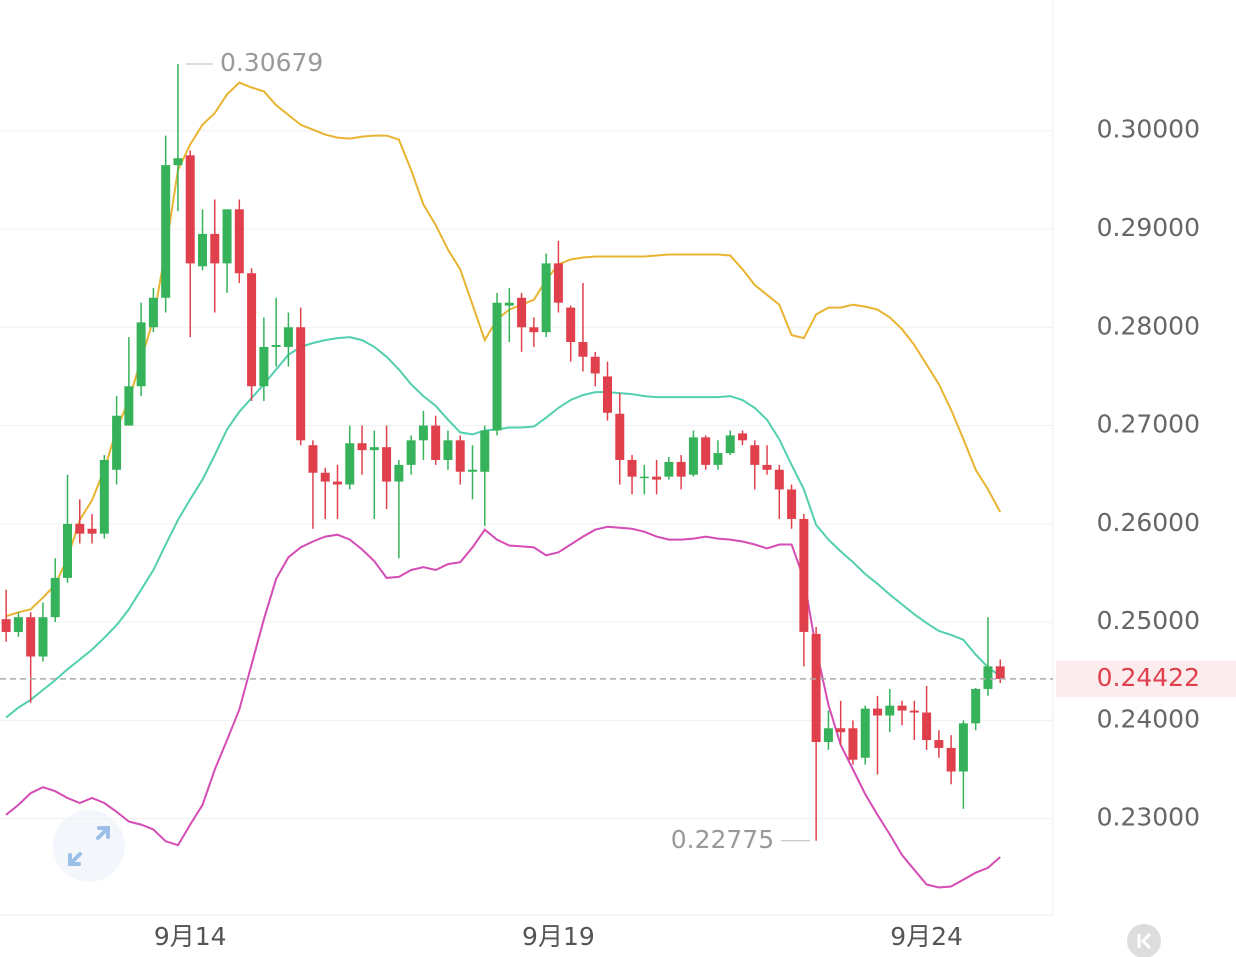 The width and height of the screenshot is (1236, 957). Describe the element at coordinates (926, 936) in the screenshot. I see `x-tick-label: 9月24` at that location.